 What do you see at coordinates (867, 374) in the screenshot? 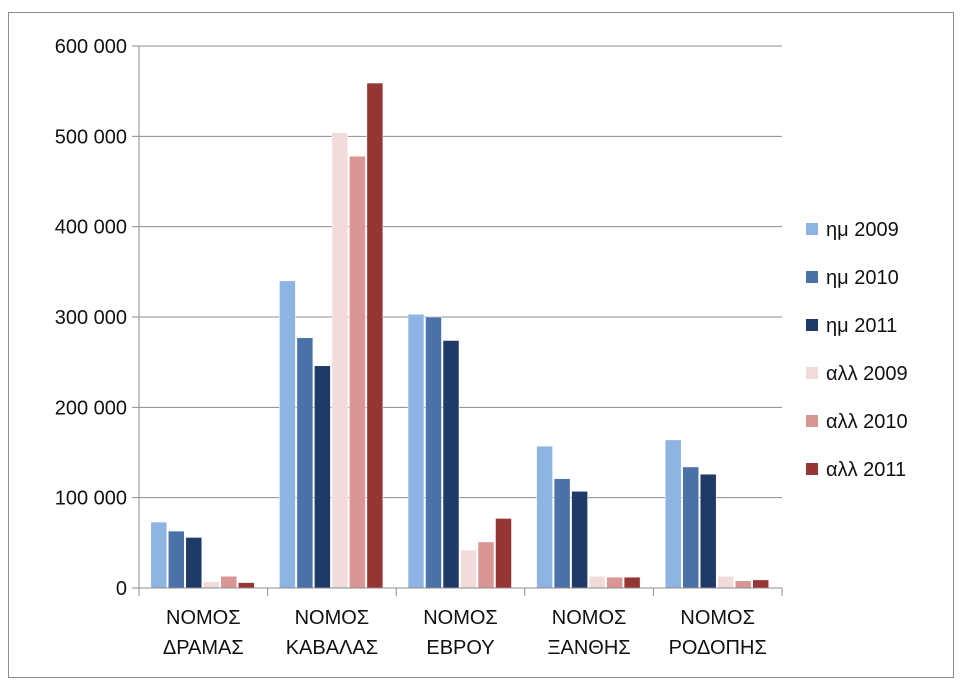
I see `legend-label: αλλ 2009` at bounding box center [867, 374].